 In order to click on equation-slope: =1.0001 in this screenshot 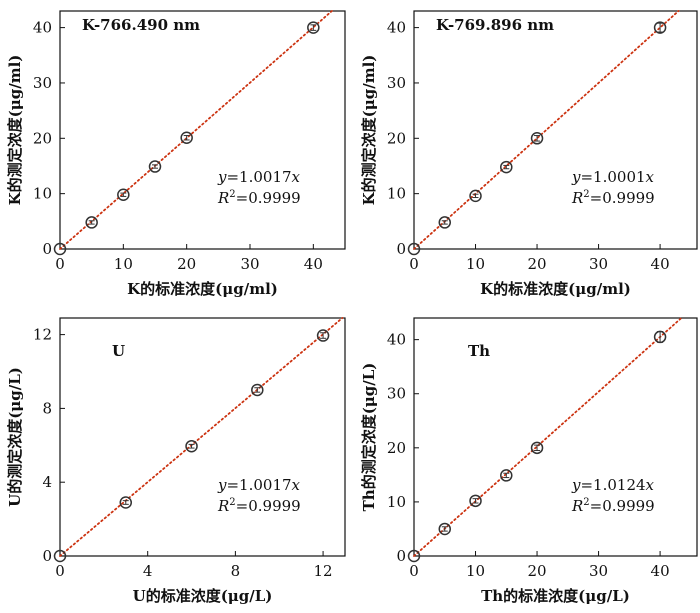, I will do `click(612, 177)`.